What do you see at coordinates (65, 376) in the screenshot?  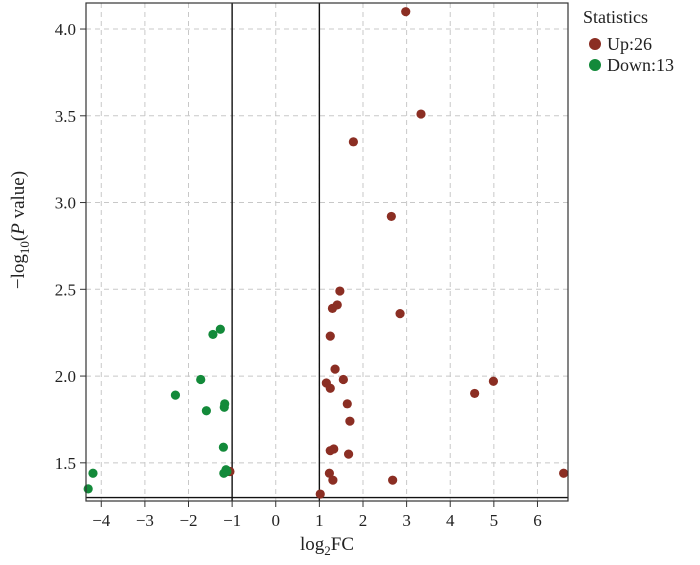 I see `y-tick-label-1: 2.0` at bounding box center [65, 376].